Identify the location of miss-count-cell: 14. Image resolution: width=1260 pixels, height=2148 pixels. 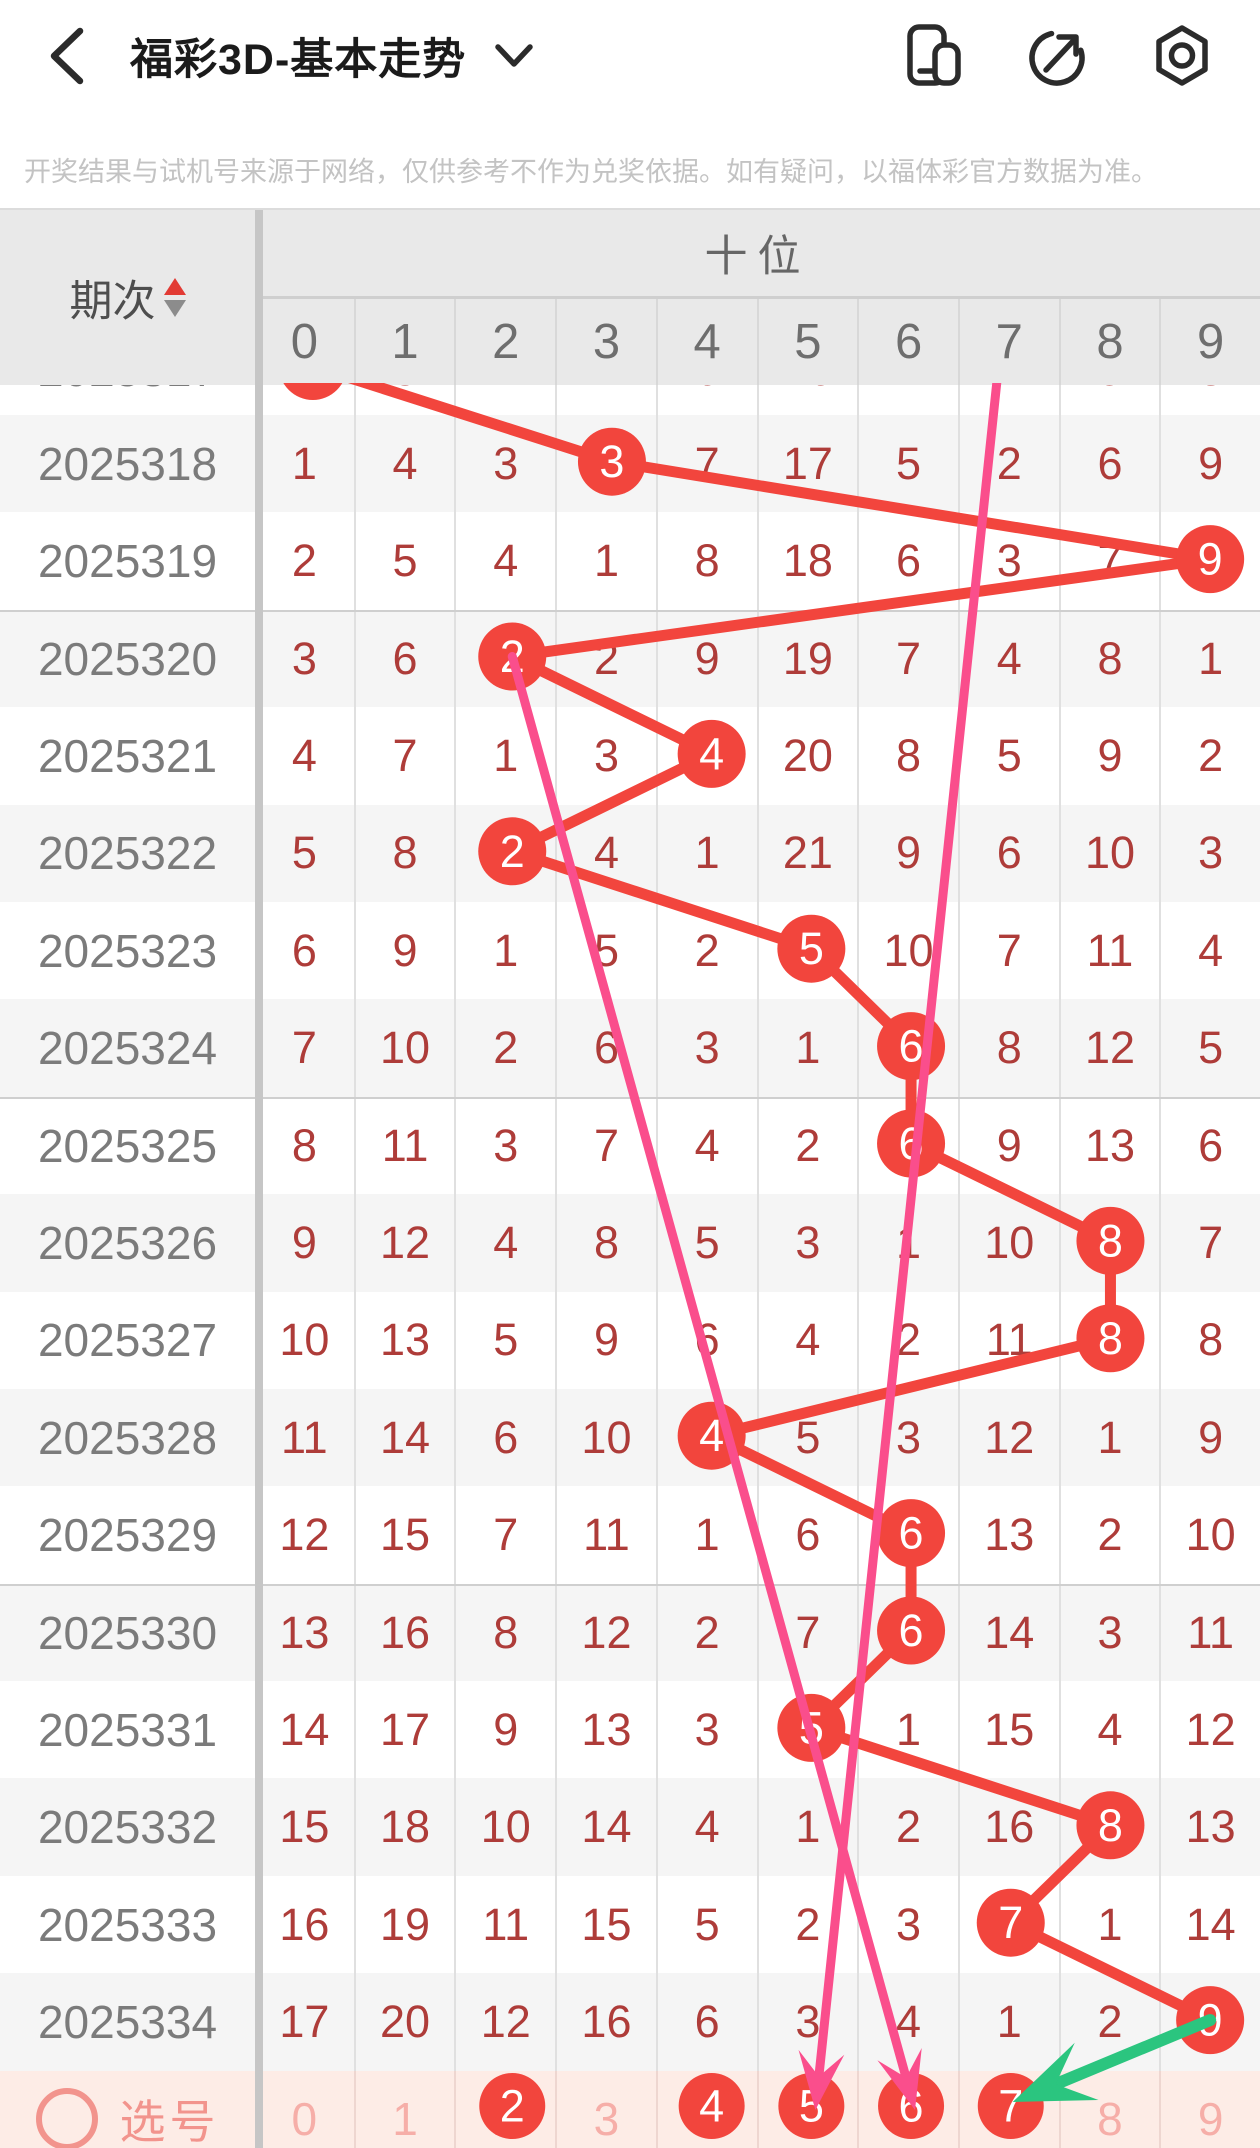
(605, 1827).